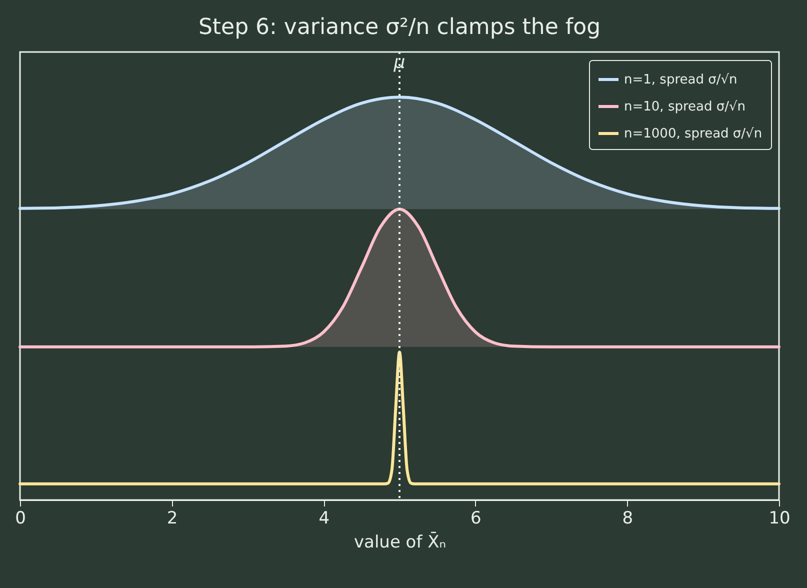  I want to click on legend-label: n=1, spread σ/√n, so click(681, 80).